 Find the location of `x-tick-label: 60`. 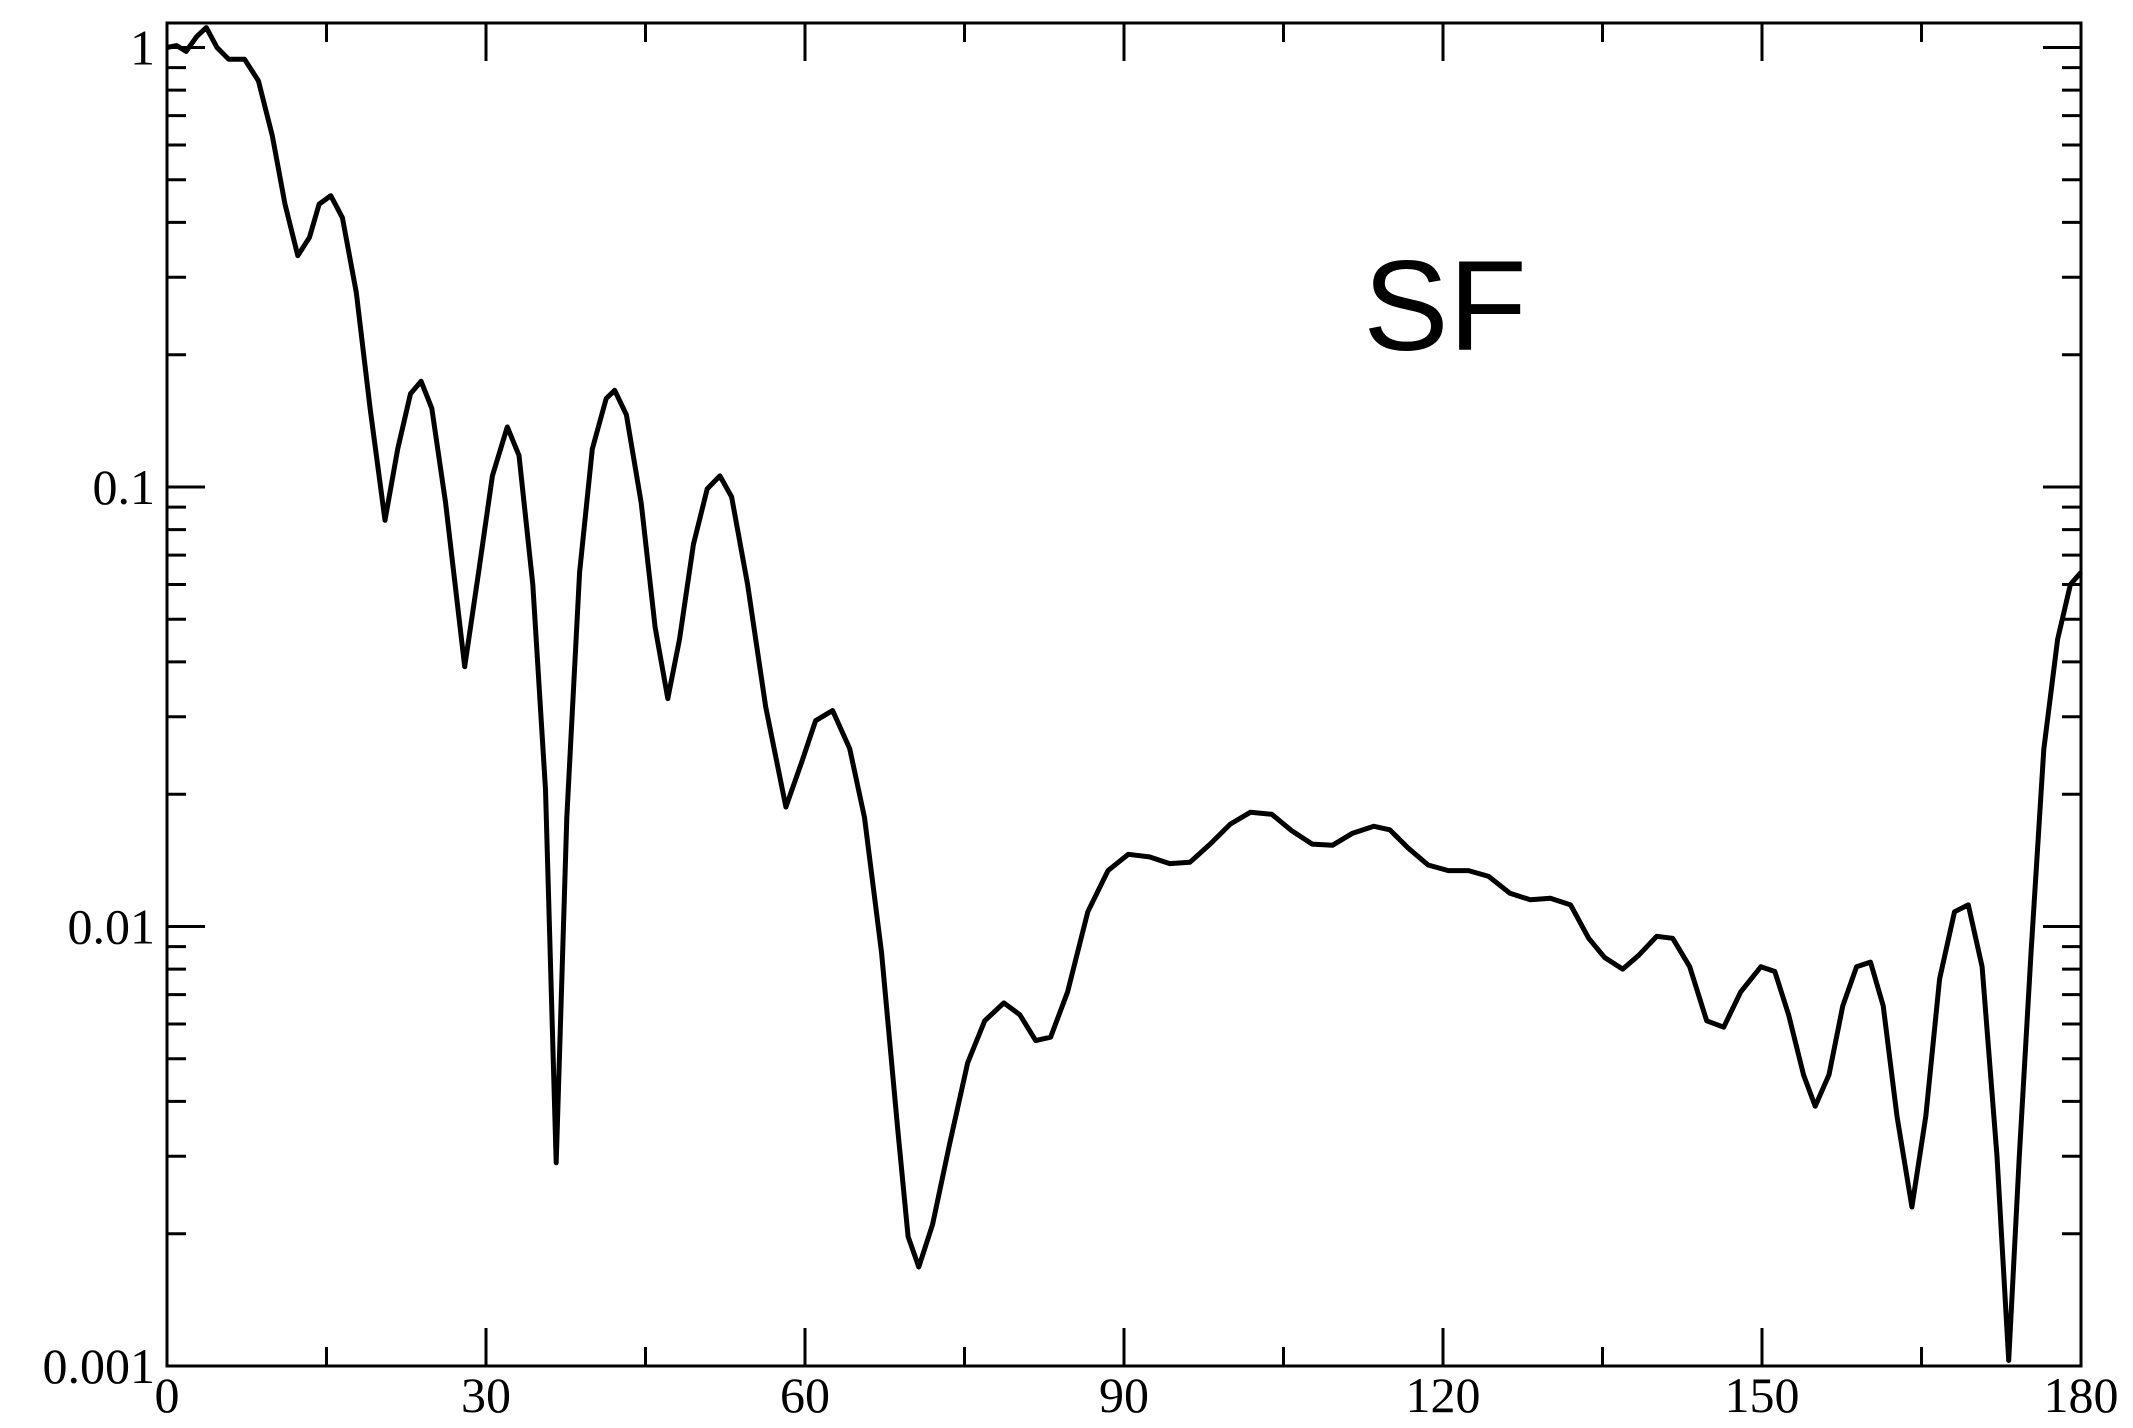

x-tick-label: 60 is located at coordinates (805, 1395).